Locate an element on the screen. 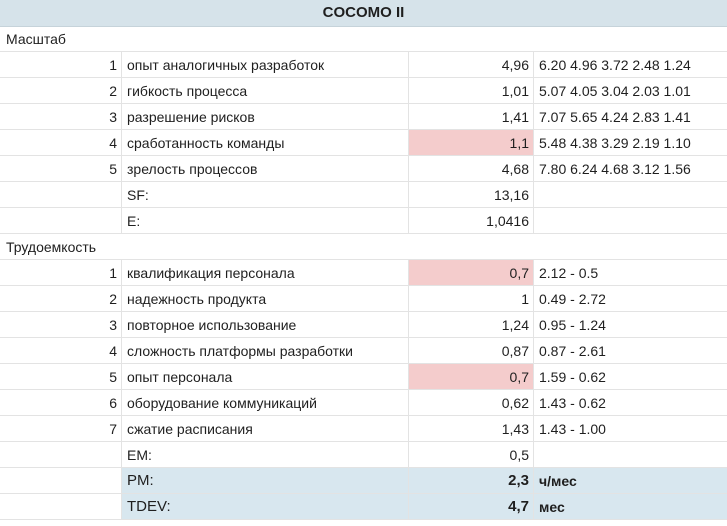 The width and height of the screenshot is (727, 526). factor-label: гибкость процесса is located at coordinates (265, 91).